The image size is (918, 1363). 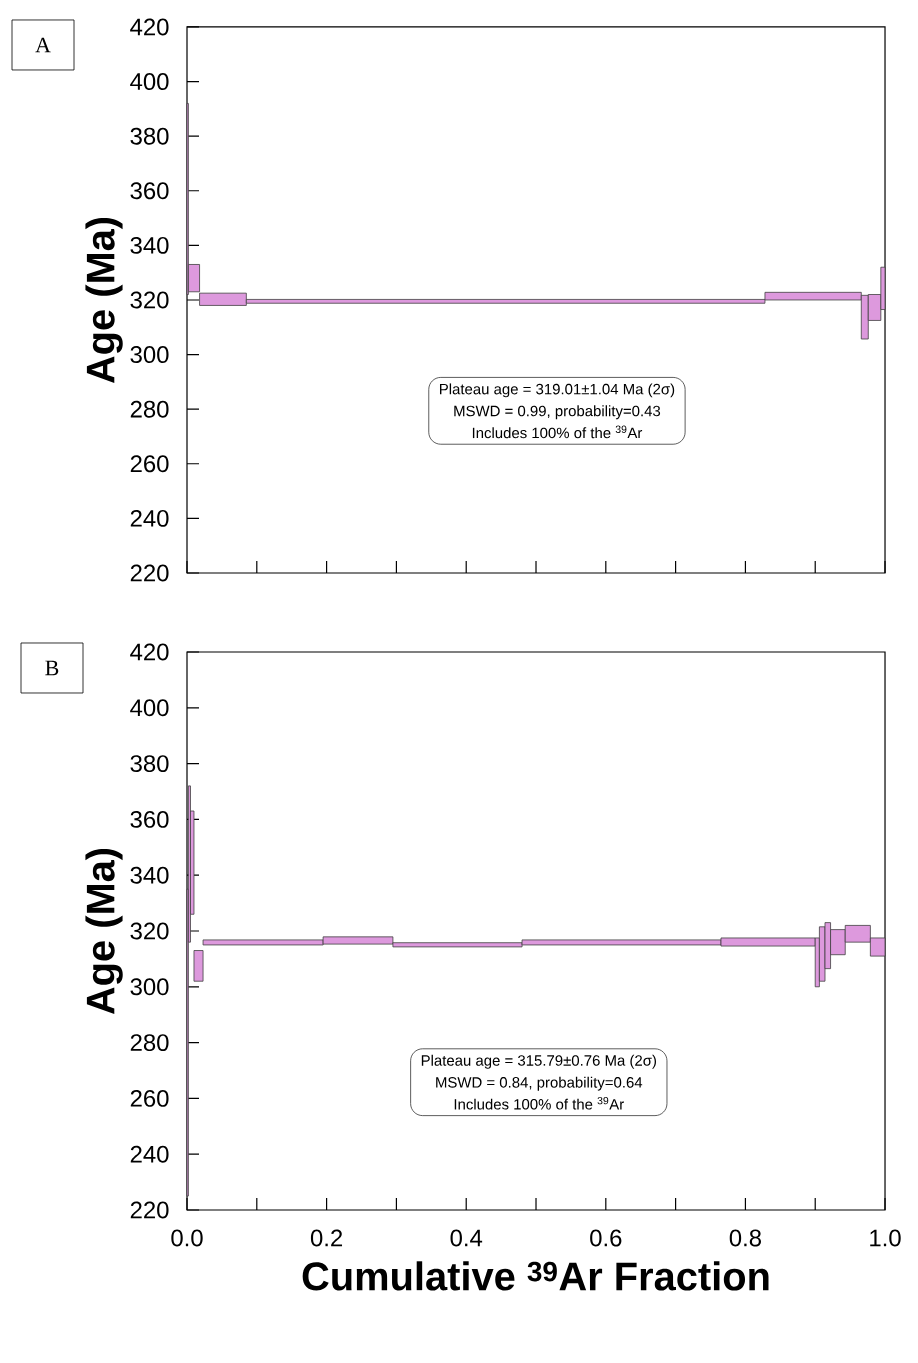 What do you see at coordinates (539, 1083) in the screenshot?
I see `annotation: MSWD = 0.84, probability=0.64` at bounding box center [539, 1083].